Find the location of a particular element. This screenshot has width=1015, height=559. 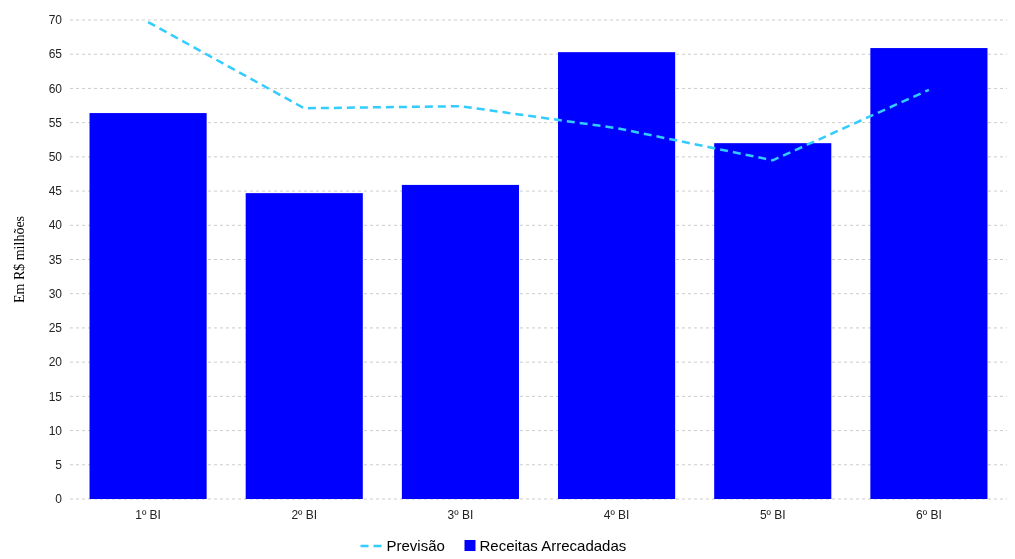

x-tick-label: 4º BI is located at coordinates (616, 515).